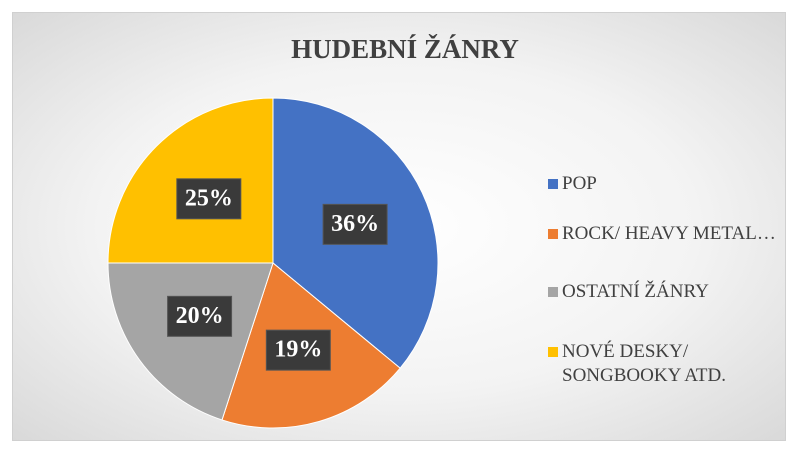 This screenshot has height=454, width=797. I want to click on legend-item: NOVÉ DESKY/ SONGBOOKY ATD., so click(663, 364).